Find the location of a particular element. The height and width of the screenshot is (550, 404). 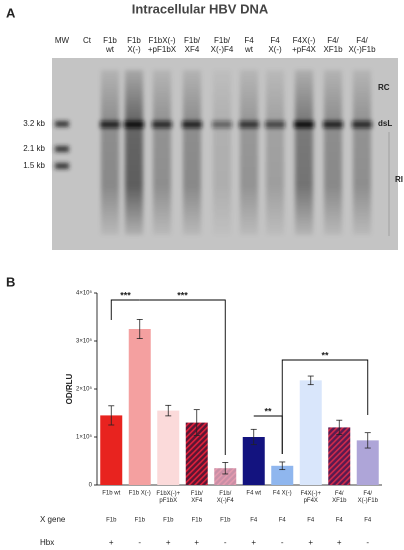

lane-label: F1b/XF4 is located at coordinates (192, 45).